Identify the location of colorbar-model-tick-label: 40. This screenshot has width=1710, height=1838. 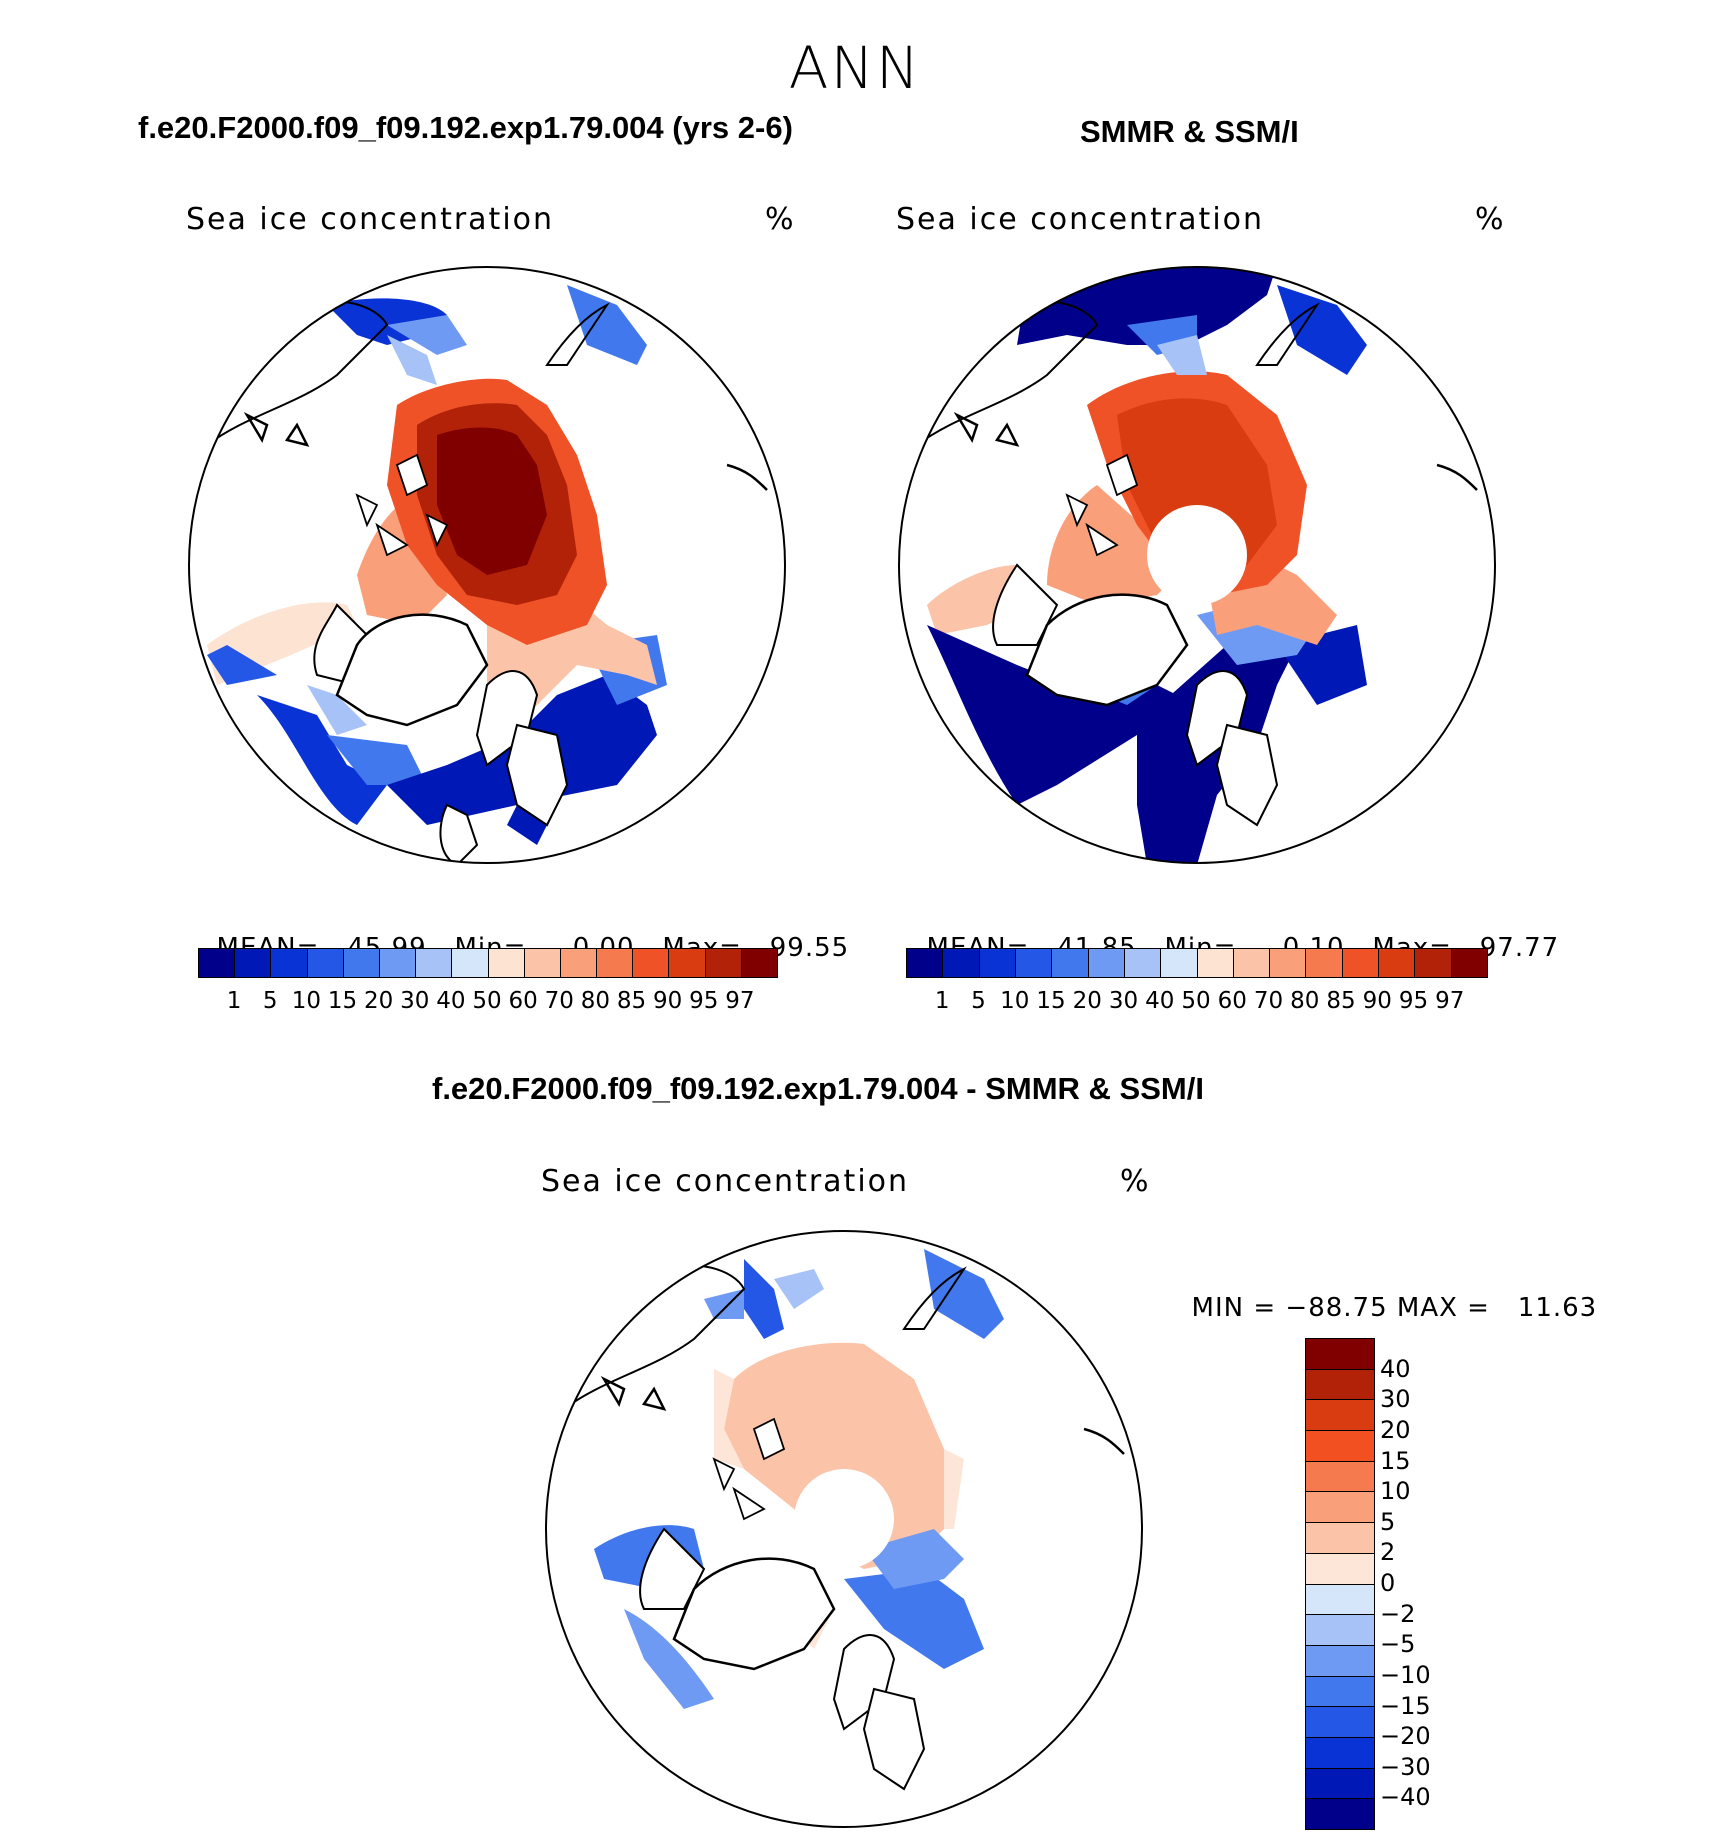
(451, 1001).